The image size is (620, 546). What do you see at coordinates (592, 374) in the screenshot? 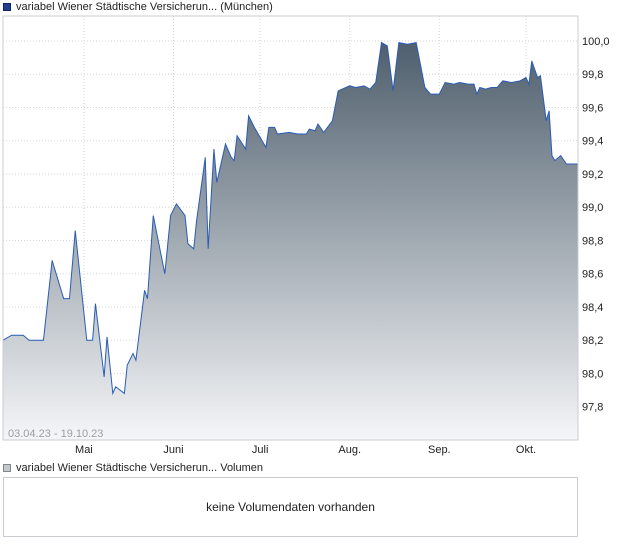
I see `y-tick-label: 98,0` at bounding box center [592, 374].